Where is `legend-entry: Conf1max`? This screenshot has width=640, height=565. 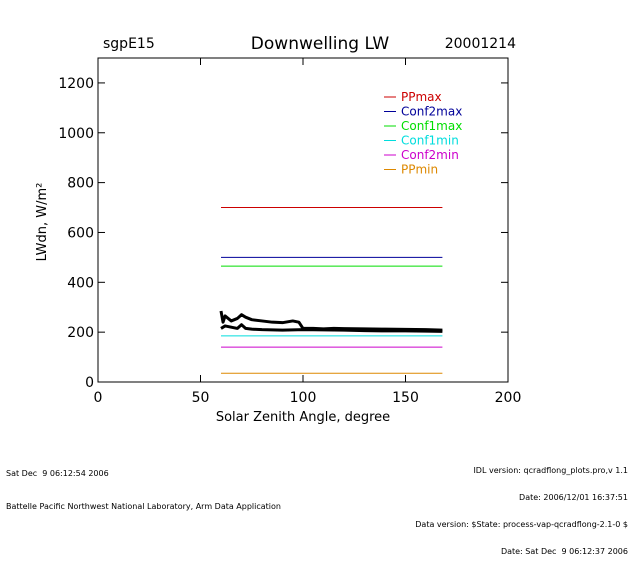 legend-entry: Conf1max is located at coordinates (431, 126).